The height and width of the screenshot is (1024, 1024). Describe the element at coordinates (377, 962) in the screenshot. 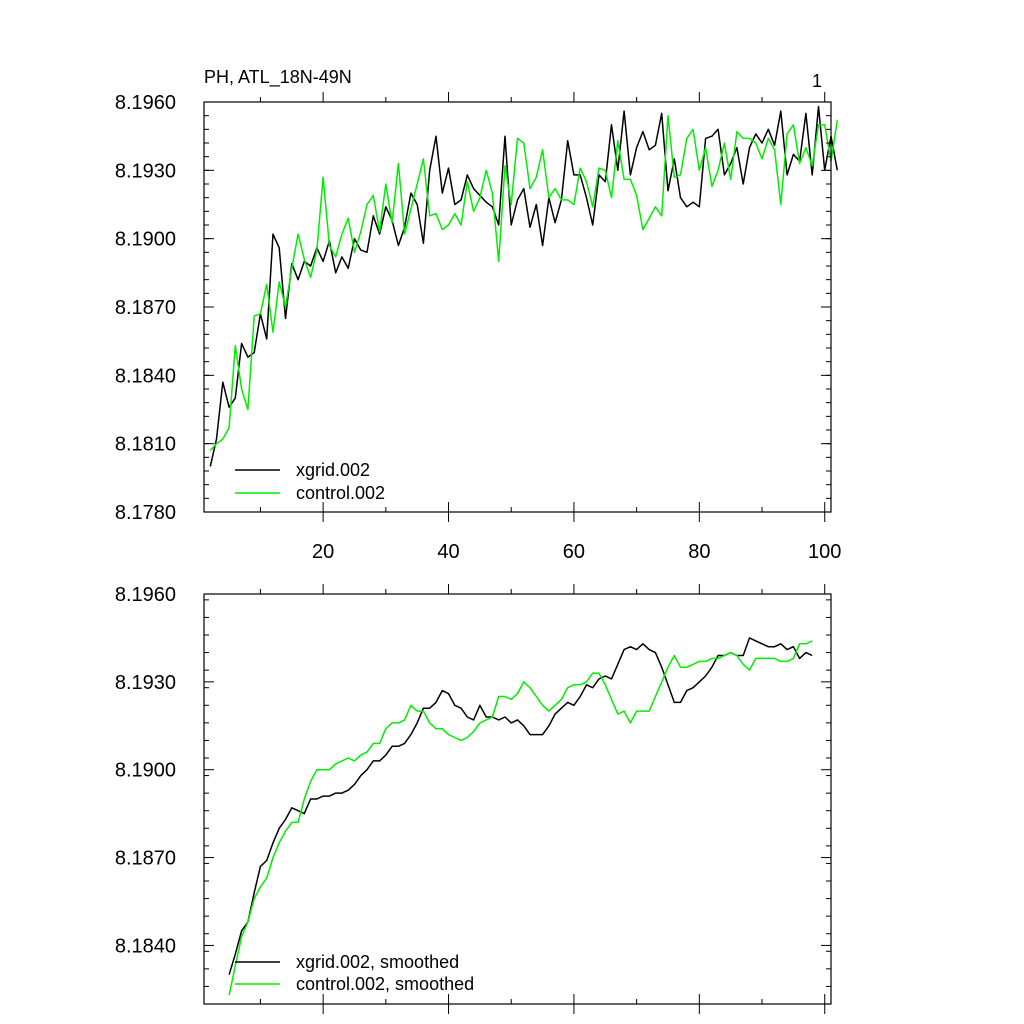

I see `legend-label-xgrid-smoothed: xgrid.002, smoothed` at that location.